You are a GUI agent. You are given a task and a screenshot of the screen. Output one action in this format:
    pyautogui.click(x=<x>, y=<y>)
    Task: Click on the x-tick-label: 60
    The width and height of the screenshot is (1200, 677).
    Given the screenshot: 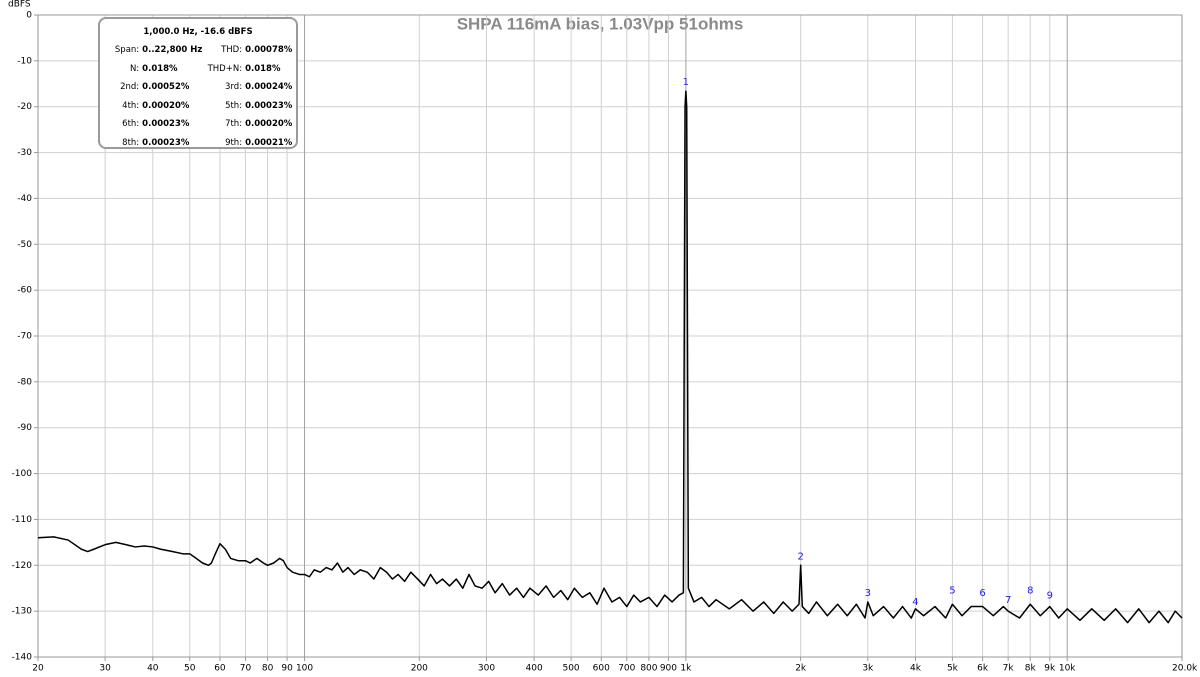 What is the action you would take?
    pyautogui.click(x=220, y=669)
    